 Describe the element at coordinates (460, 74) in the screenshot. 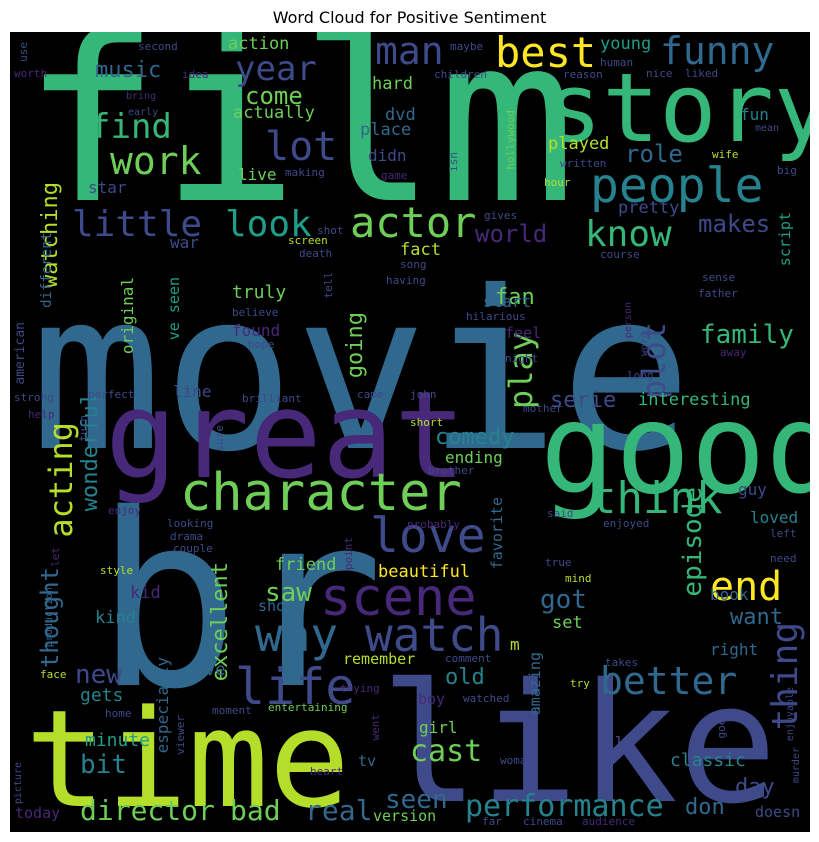

I see `word-children: children` at that location.